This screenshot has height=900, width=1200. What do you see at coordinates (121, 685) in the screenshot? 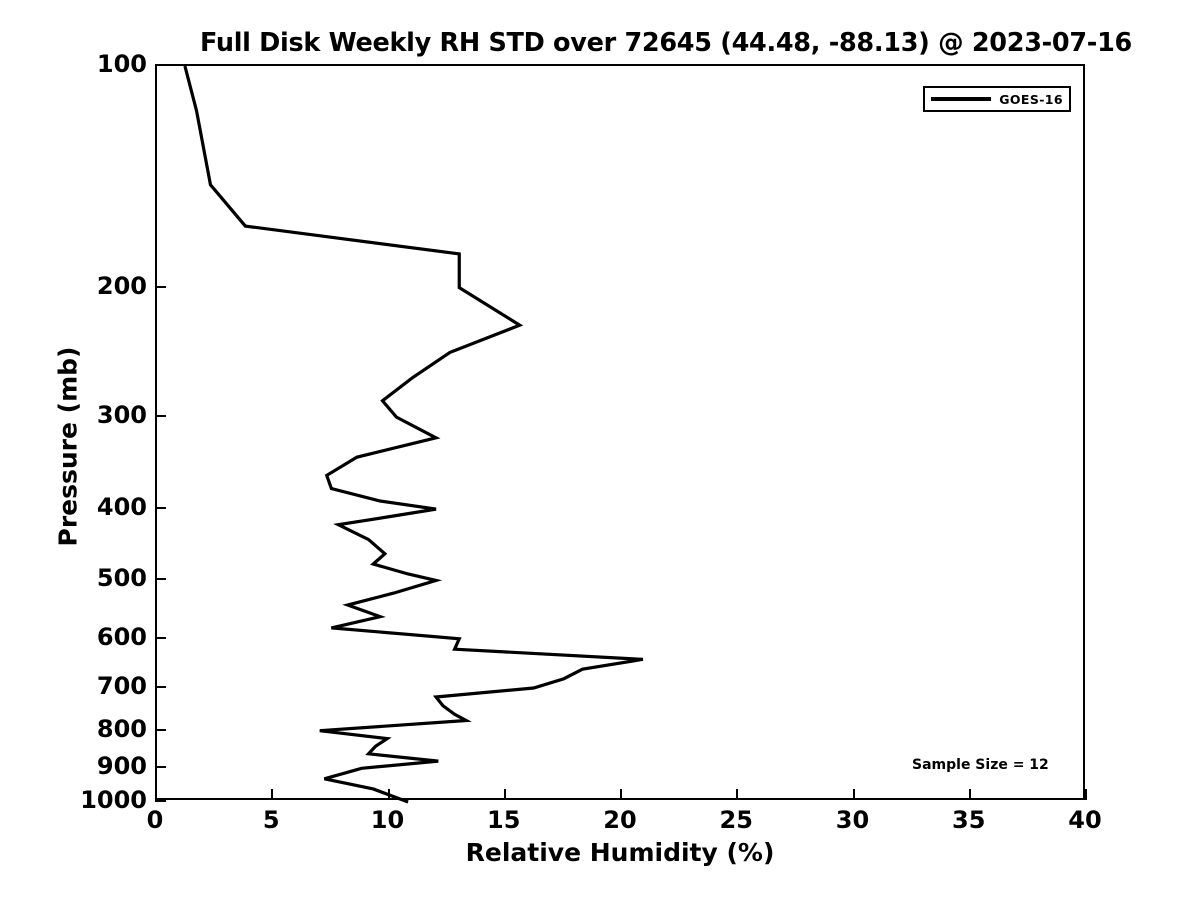
I see `y-tick-label: 700` at bounding box center [121, 685].